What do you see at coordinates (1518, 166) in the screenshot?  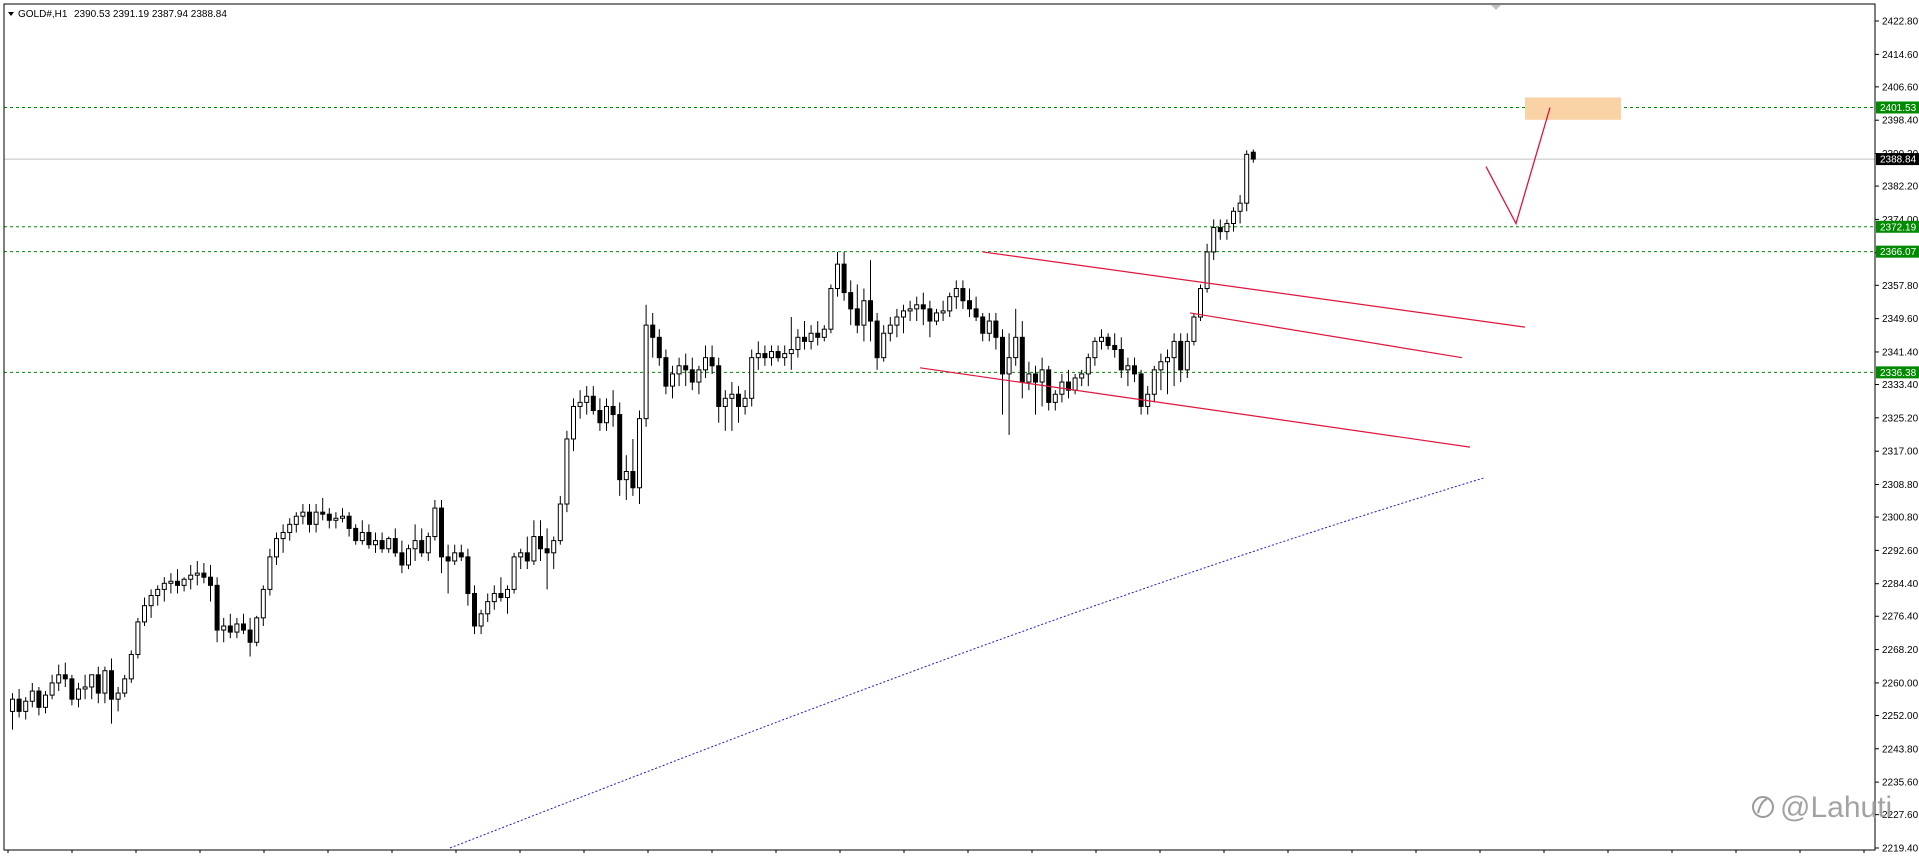 I see `forecast-path` at bounding box center [1518, 166].